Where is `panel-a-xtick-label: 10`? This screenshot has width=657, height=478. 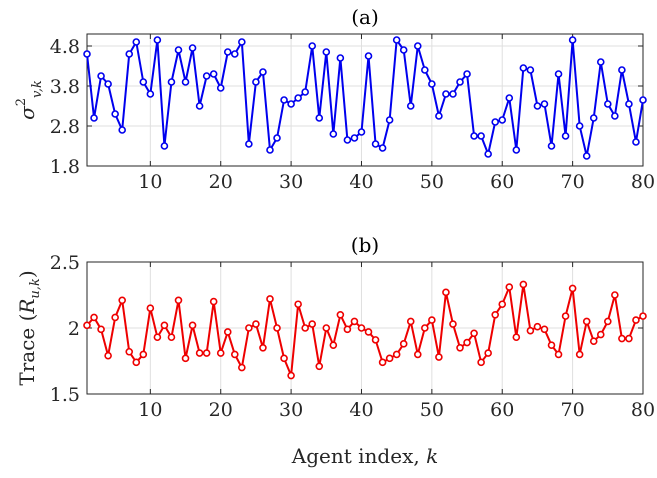
panel-a-xtick-label: 10 is located at coordinates (150, 182).